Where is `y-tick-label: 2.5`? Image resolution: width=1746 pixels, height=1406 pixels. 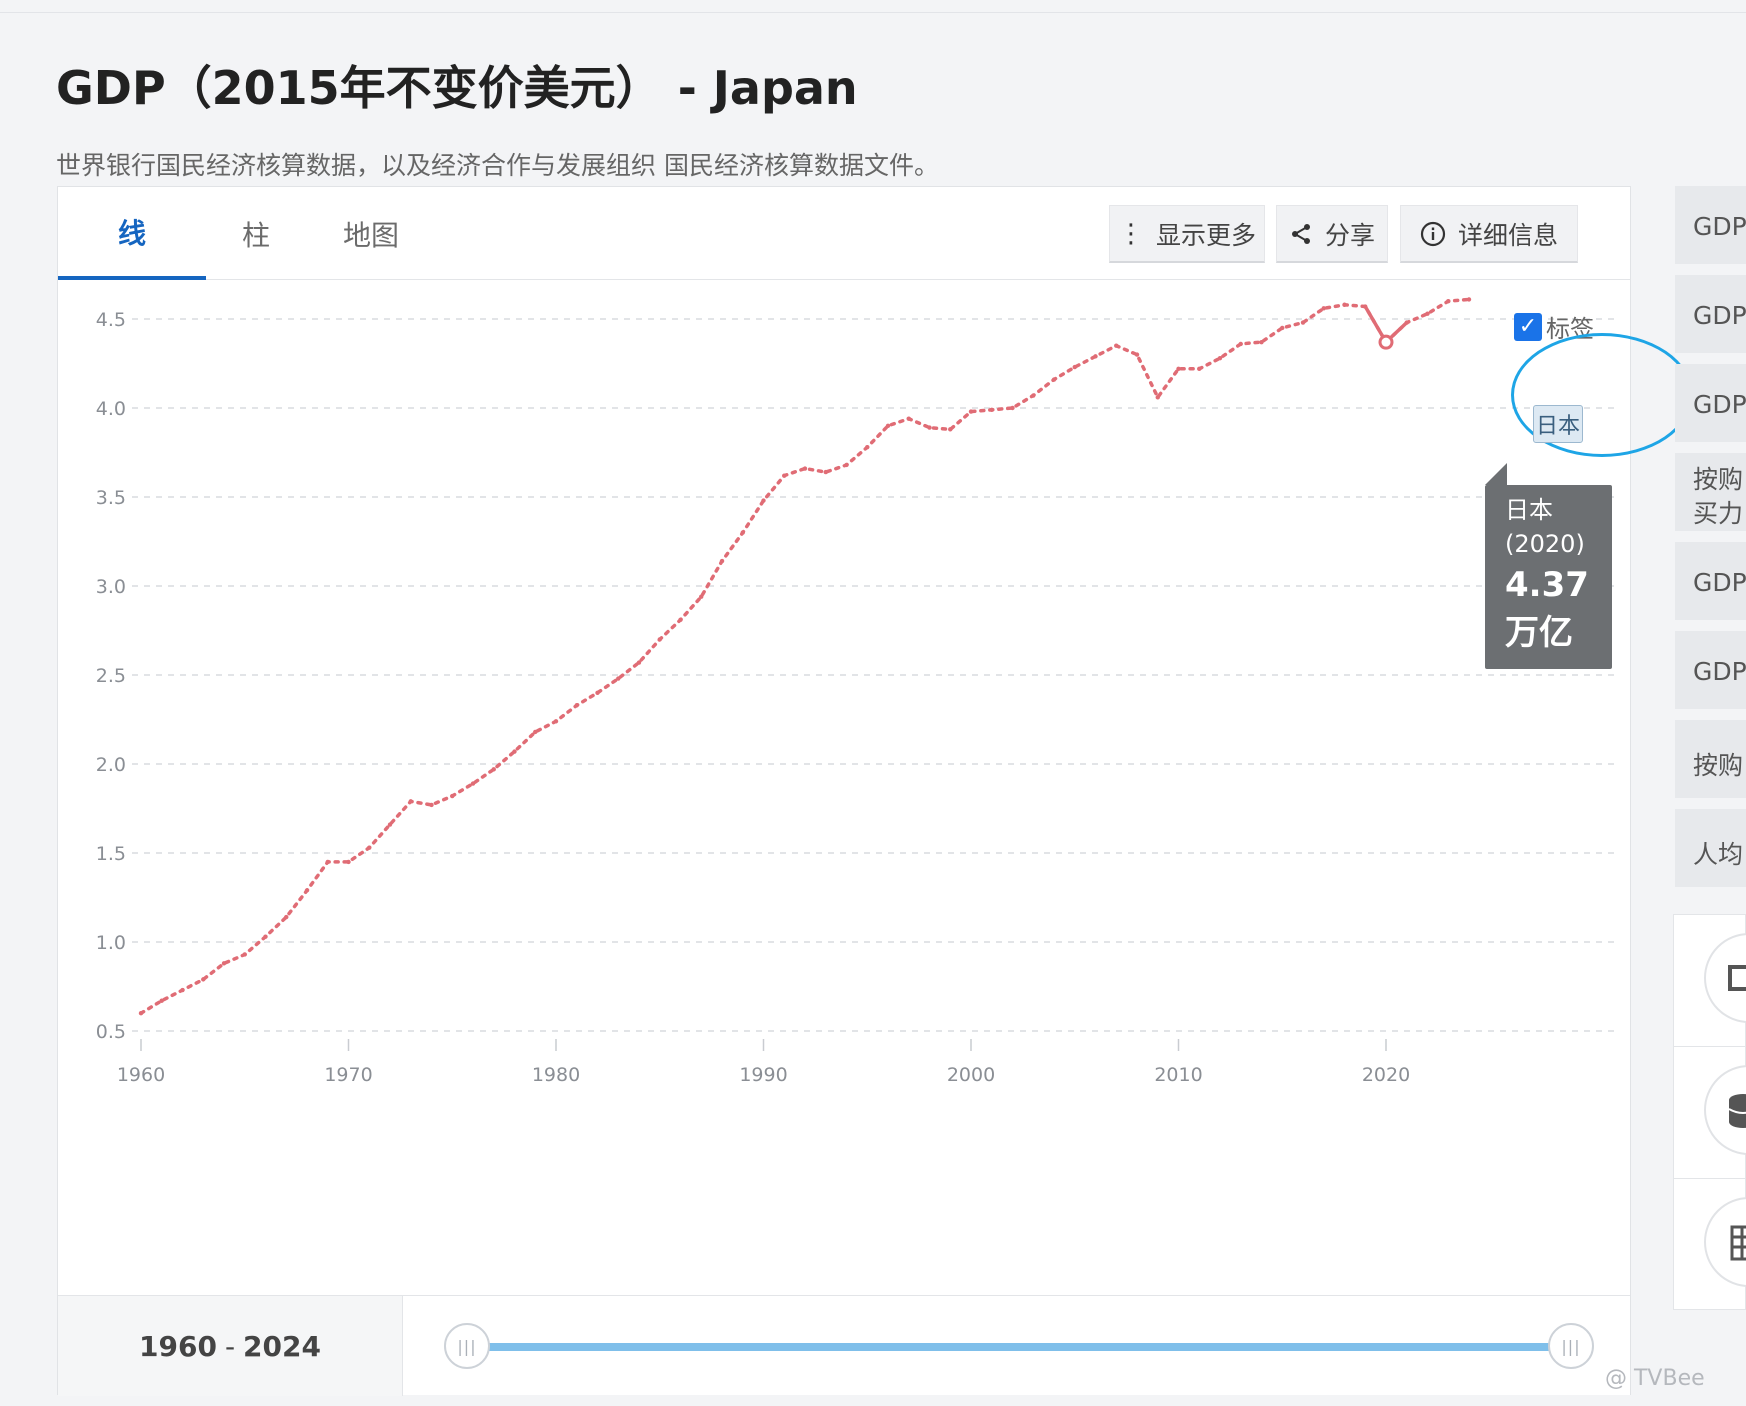 y-tick-label: 2.5 is located at coordinates (111, 676).